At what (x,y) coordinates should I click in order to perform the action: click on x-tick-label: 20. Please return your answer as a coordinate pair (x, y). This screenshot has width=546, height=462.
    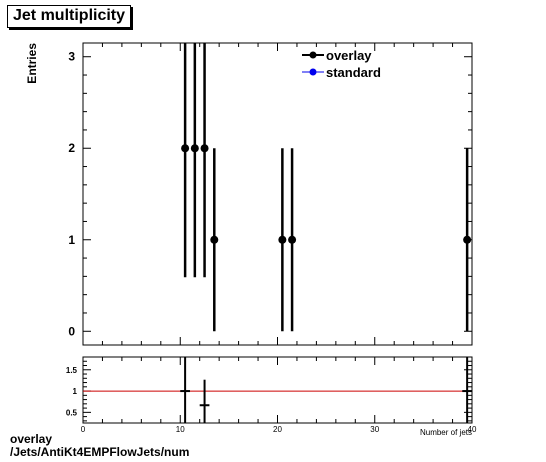
    Looking at the image, I should click on (277, 429).